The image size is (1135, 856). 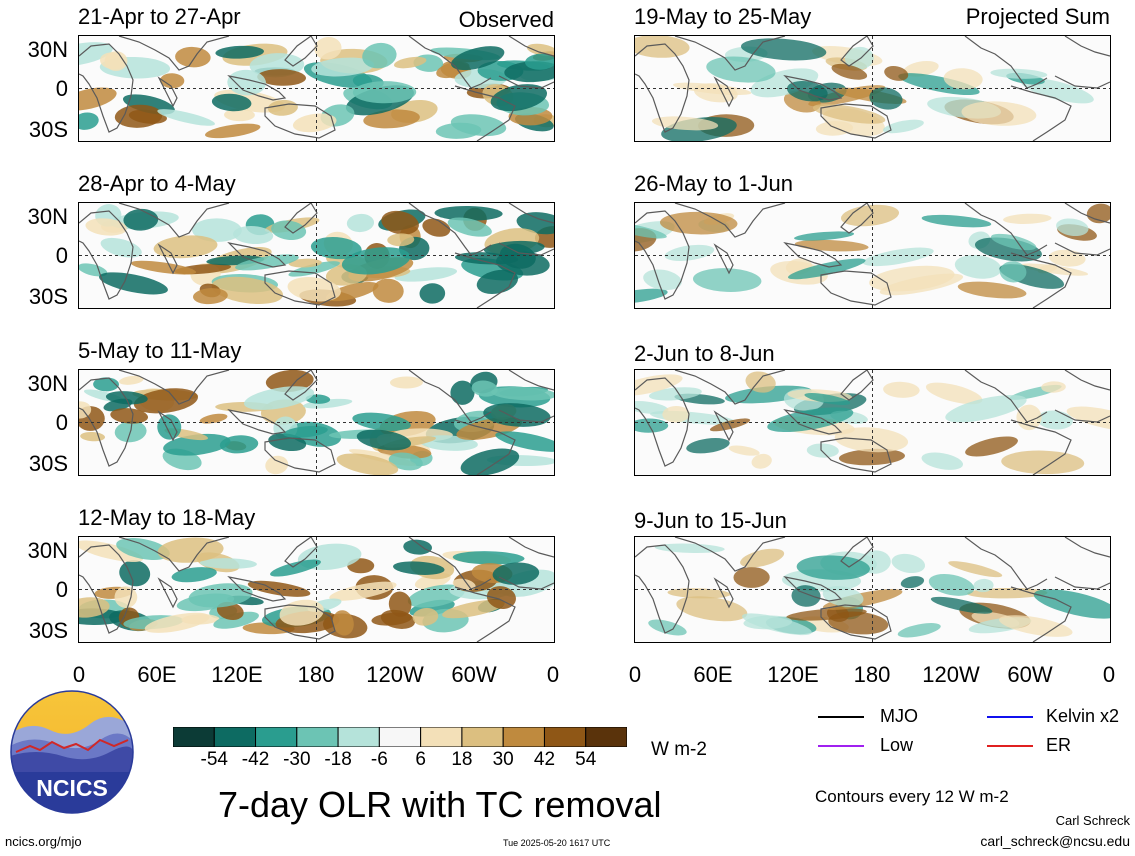 I want to click on colorbar-tick: 42, so click(x=544, y=759).